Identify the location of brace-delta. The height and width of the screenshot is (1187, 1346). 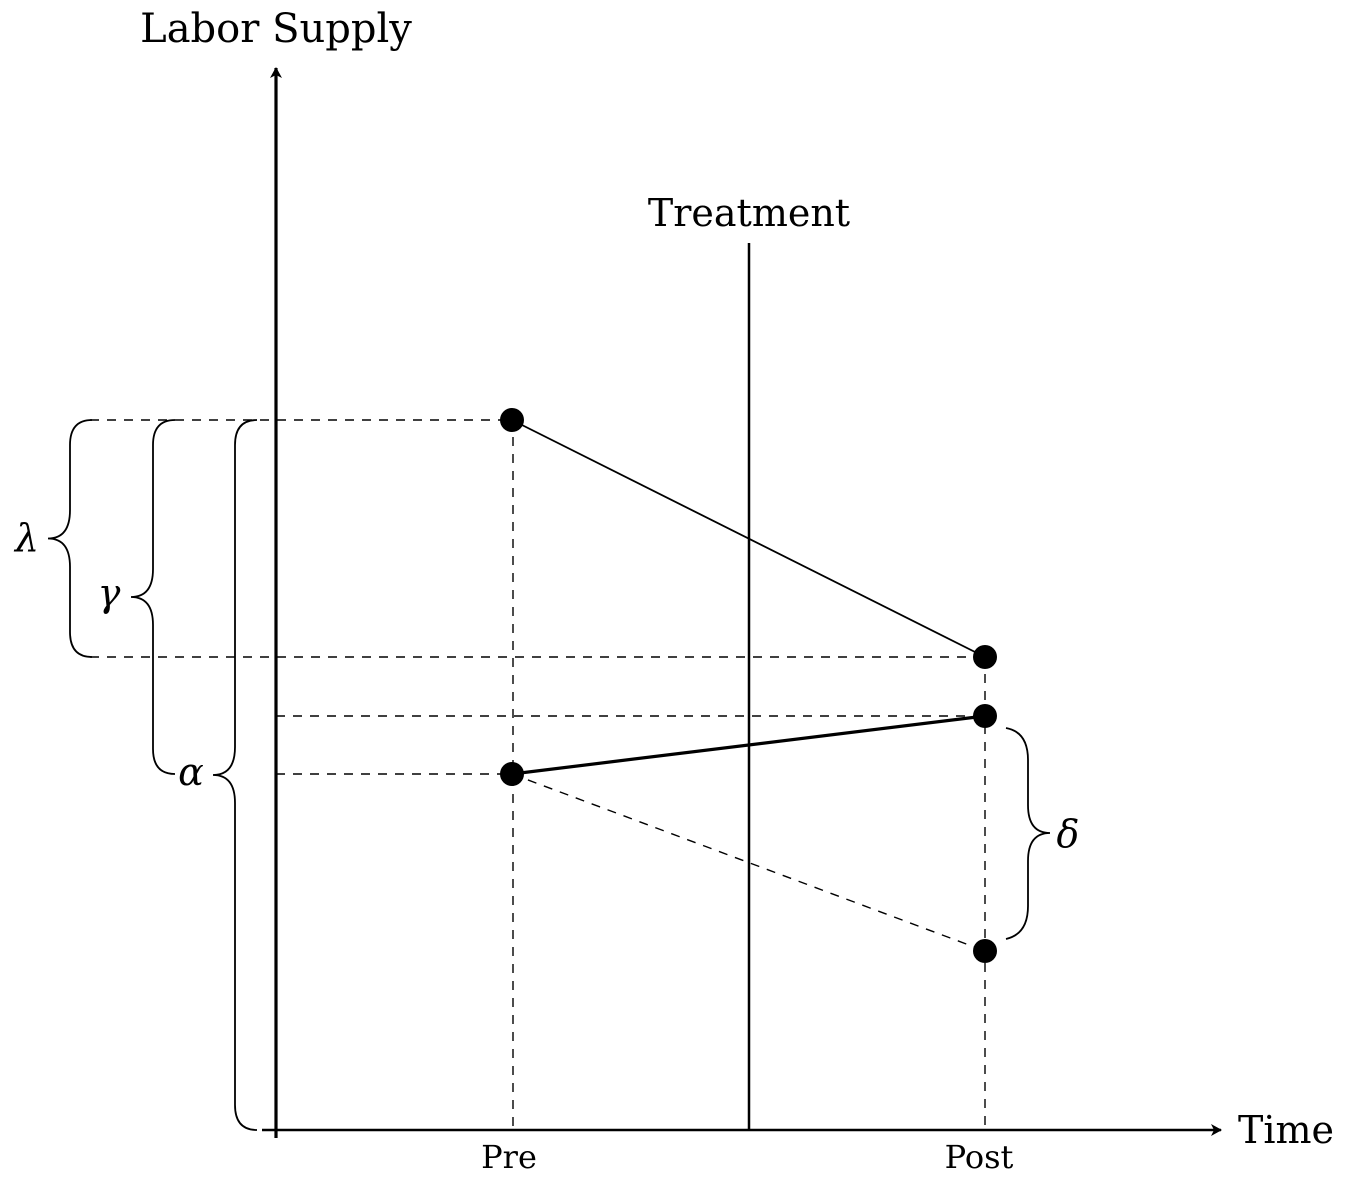
(1028, 833).